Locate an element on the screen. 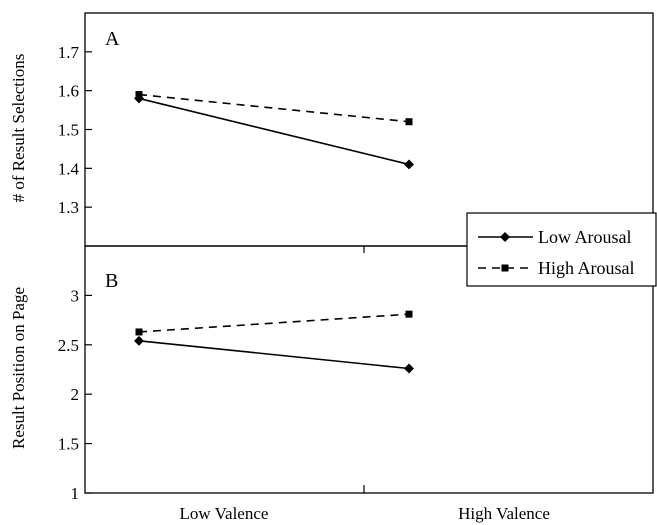 The image size is (657, 525). panel-a-y-tick-label: 1.5 is located at coordinates (68, 130).